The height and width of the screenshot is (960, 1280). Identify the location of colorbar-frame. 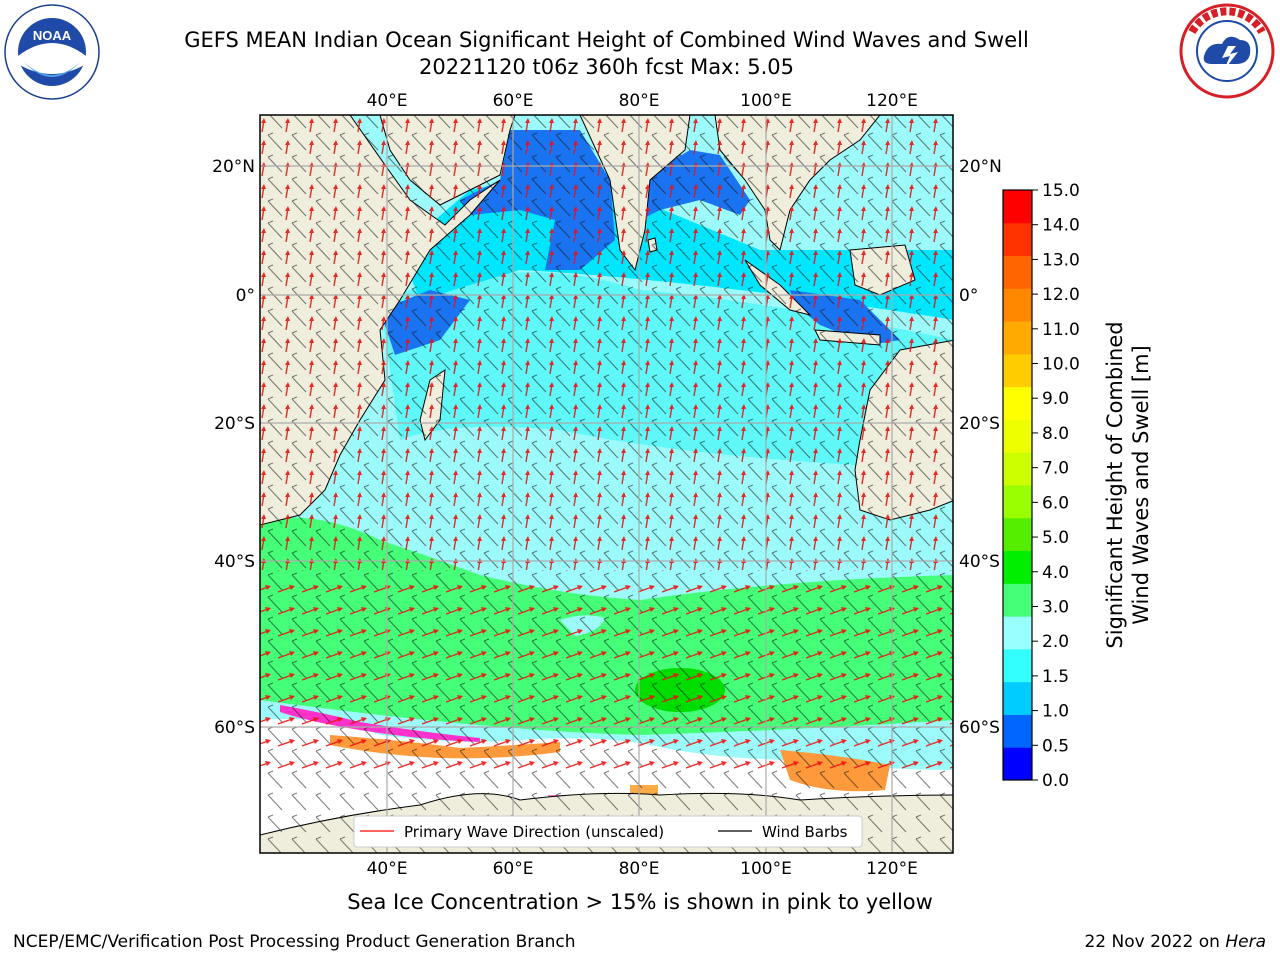
(1017, 485).